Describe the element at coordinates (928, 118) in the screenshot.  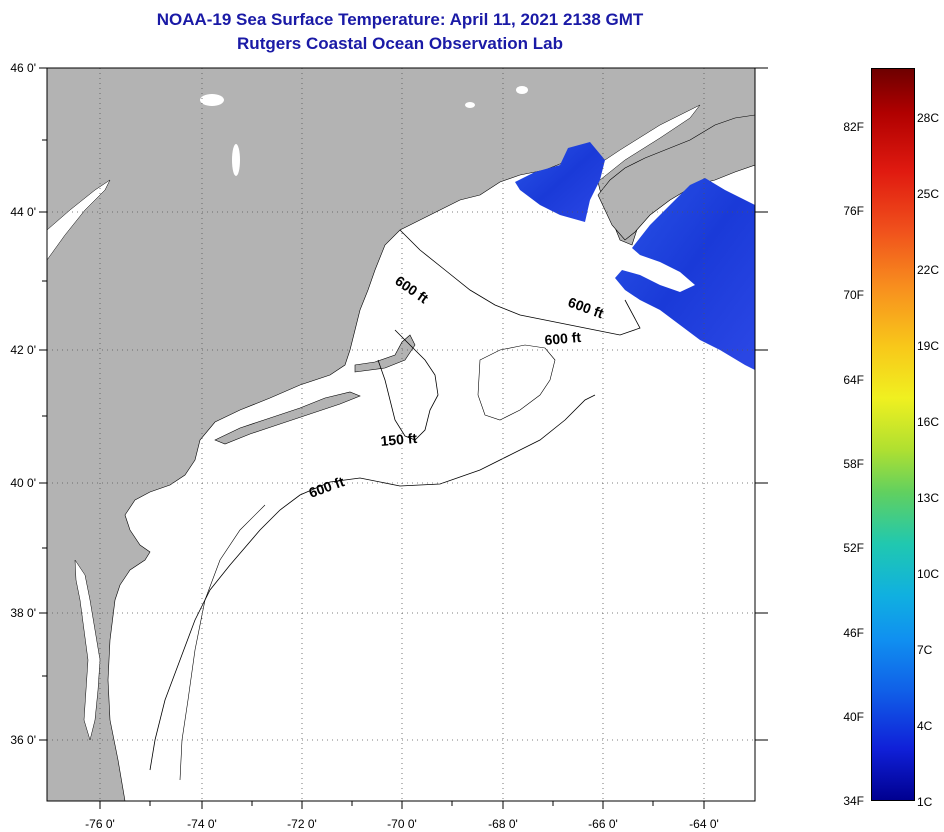
I see `colorbar-c-label: 28C` at that location.